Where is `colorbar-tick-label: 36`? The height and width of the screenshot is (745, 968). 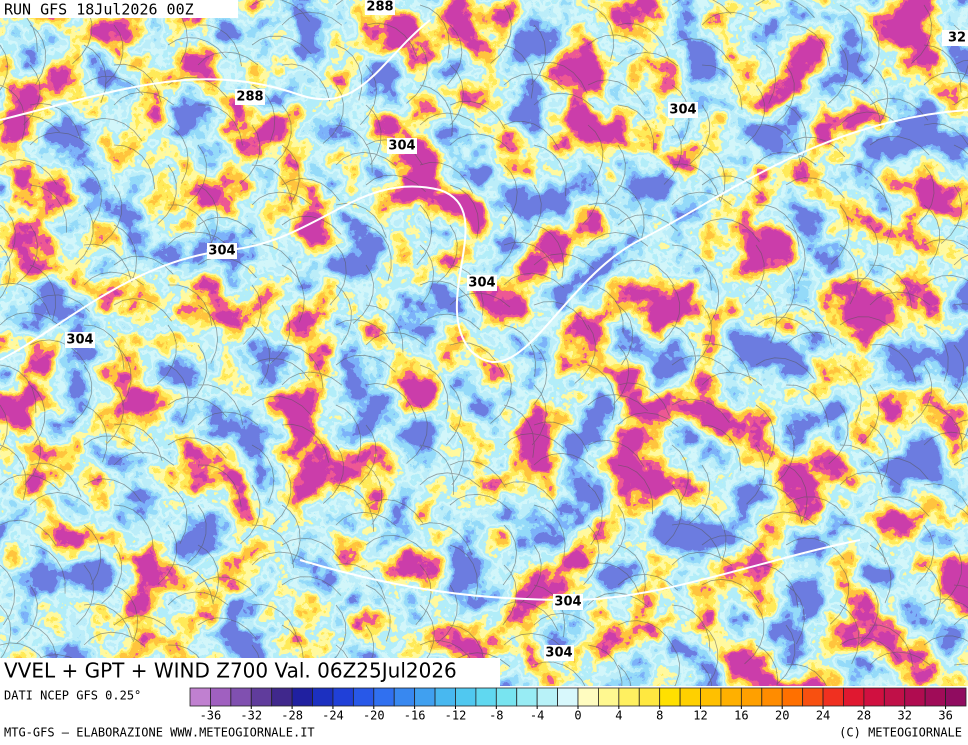 colorbar-tick-label: 36 is located at coordinates (945, 716).